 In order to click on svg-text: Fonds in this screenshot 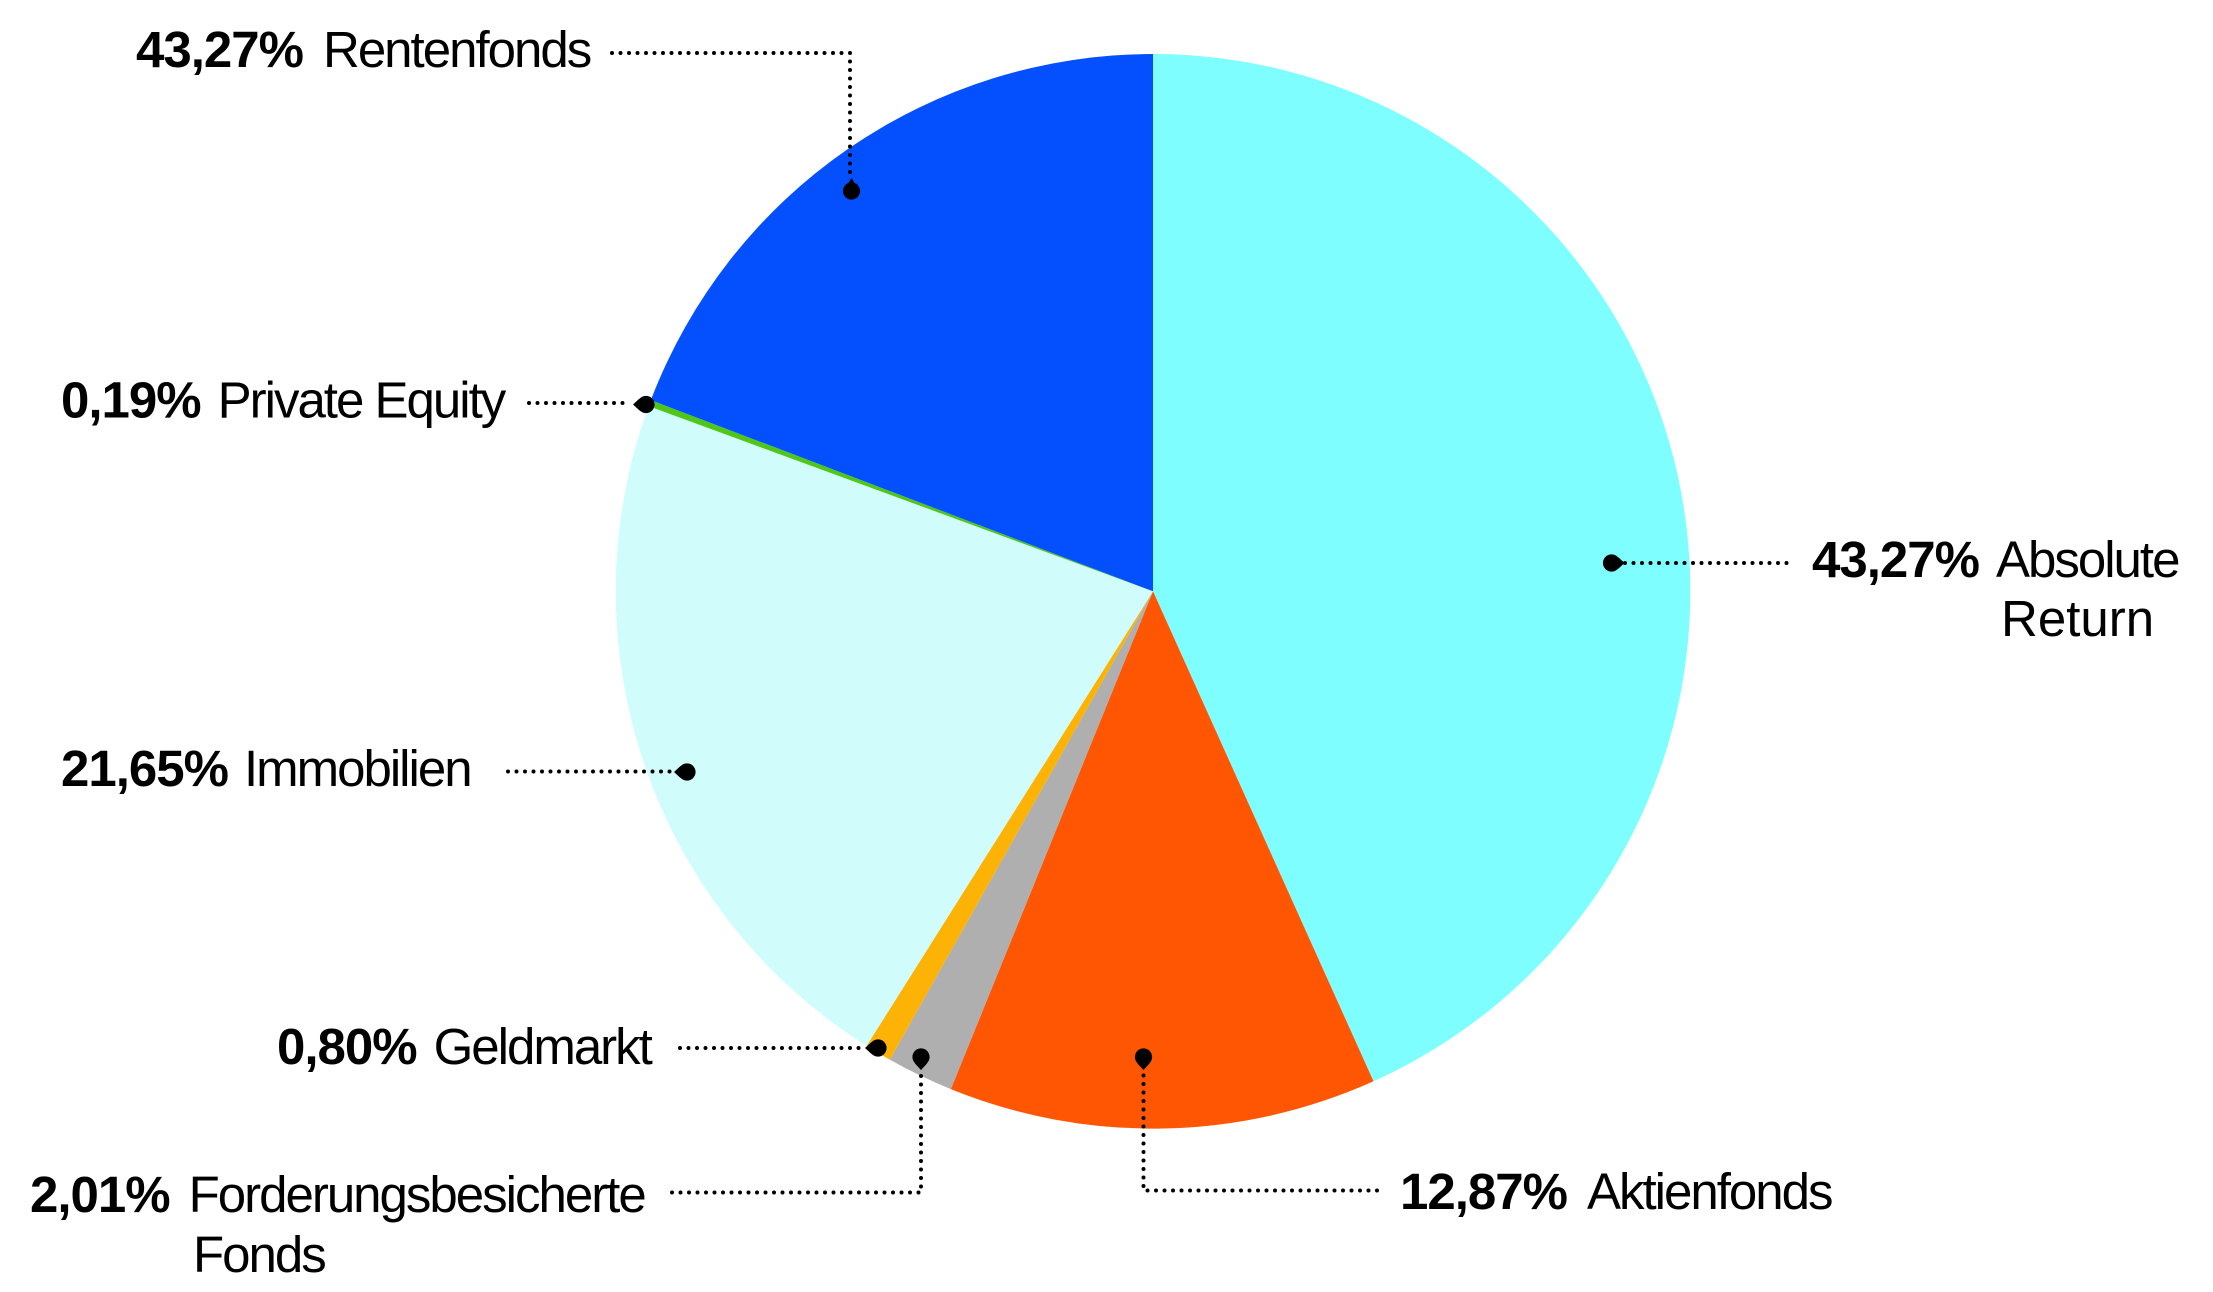, I will do `click(259, 1254)`.